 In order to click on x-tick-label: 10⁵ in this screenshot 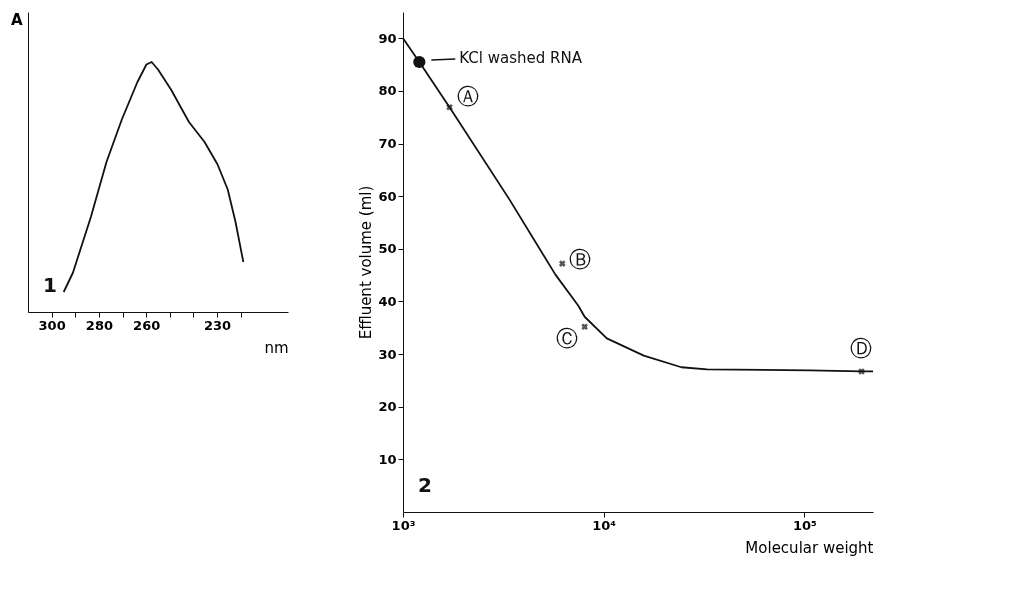, I will do `click(804, 525)`.